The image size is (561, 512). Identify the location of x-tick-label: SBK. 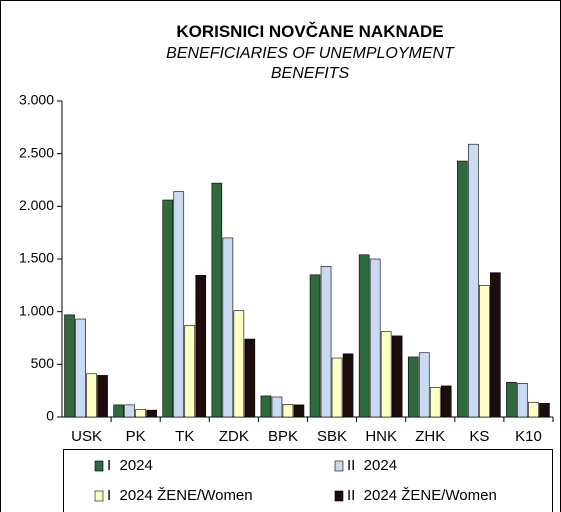
(332, 436).